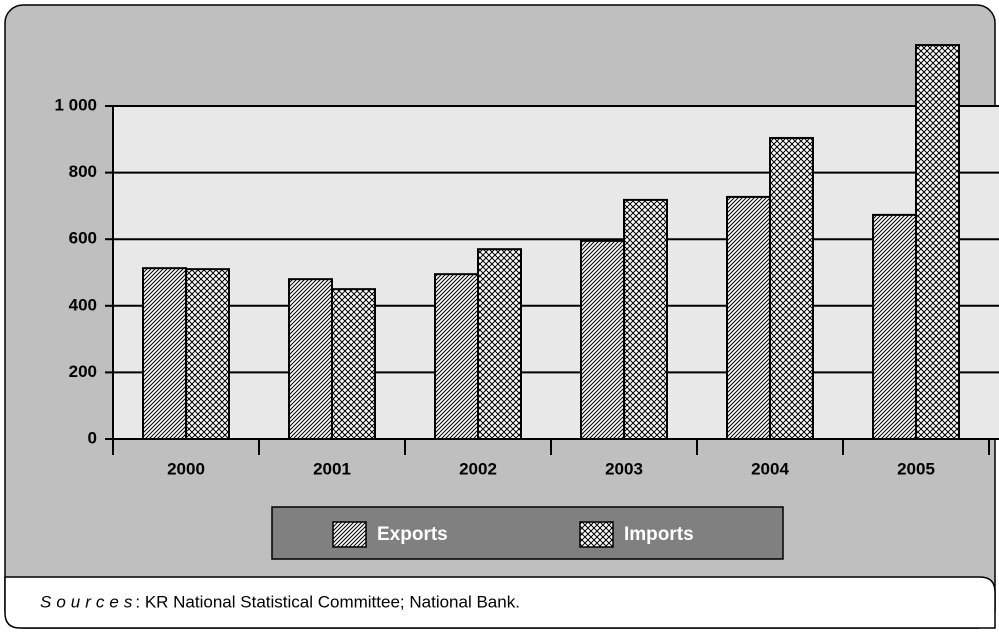 This screenshot has height=637, width=999. I want to click on y-tick-label: 1 000, so click(75, 104).